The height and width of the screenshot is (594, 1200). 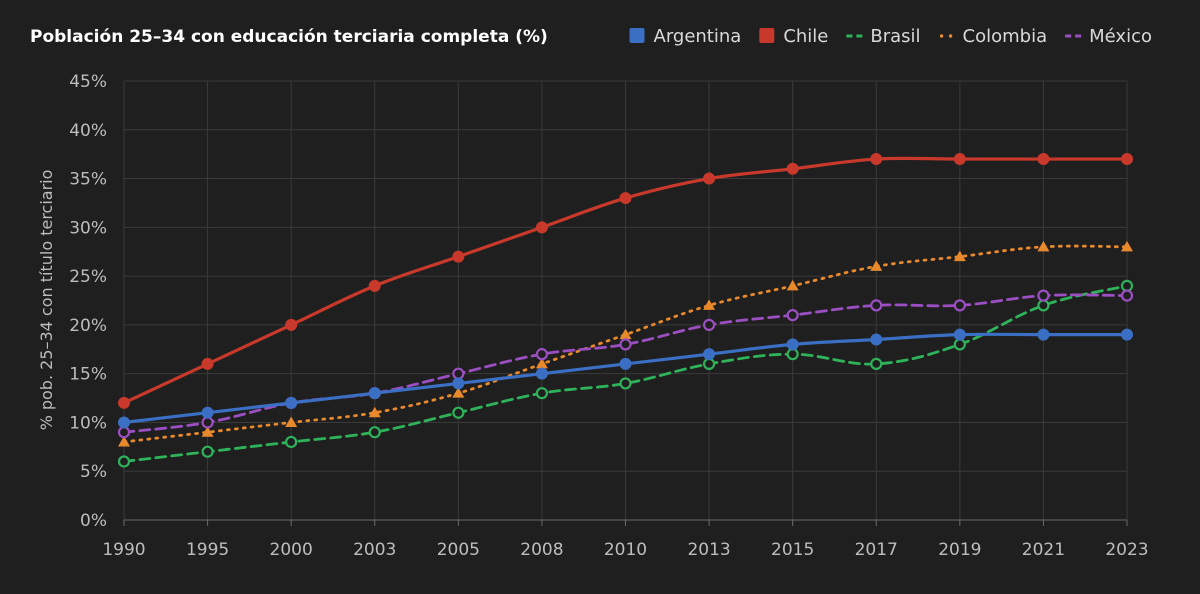 What do you see at coordinates (792, 550) in the screenshot?
I see `x-tick-label: 2015` at bounding box center [792, 550].